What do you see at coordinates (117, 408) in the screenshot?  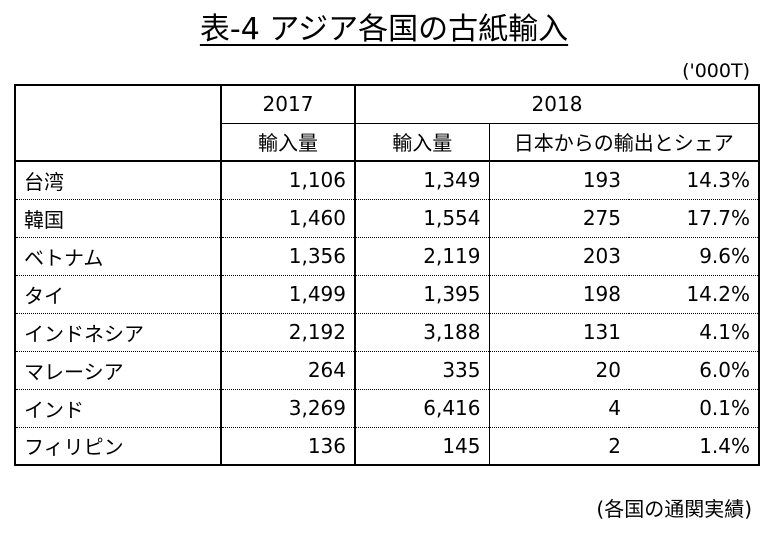 I see `country-cell: インド` at bounding box center [117, 408].